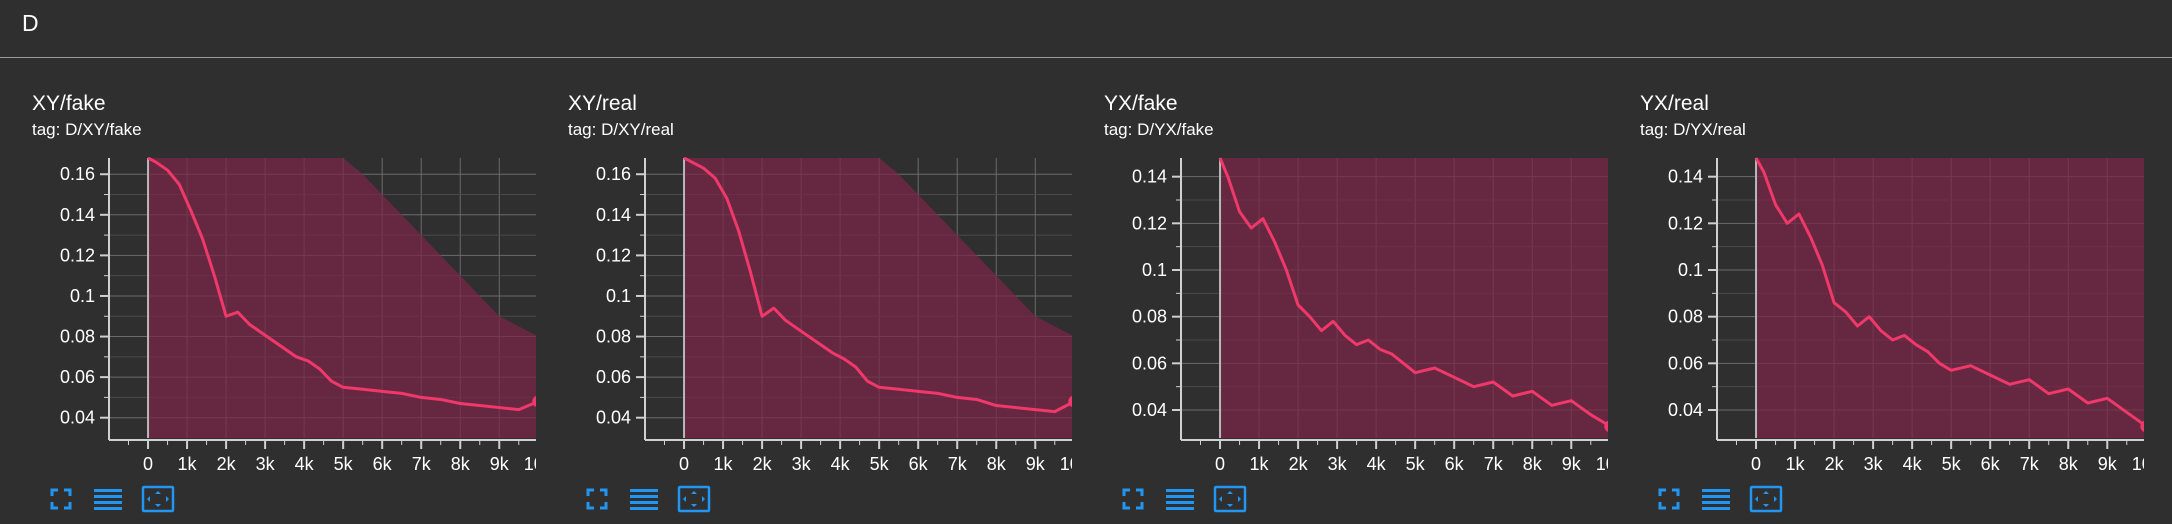 This screenshot has width=2172, height=524. Describe the element at coordinates (1086, 29) in the screenshot. I see `group-header: D` at that location.